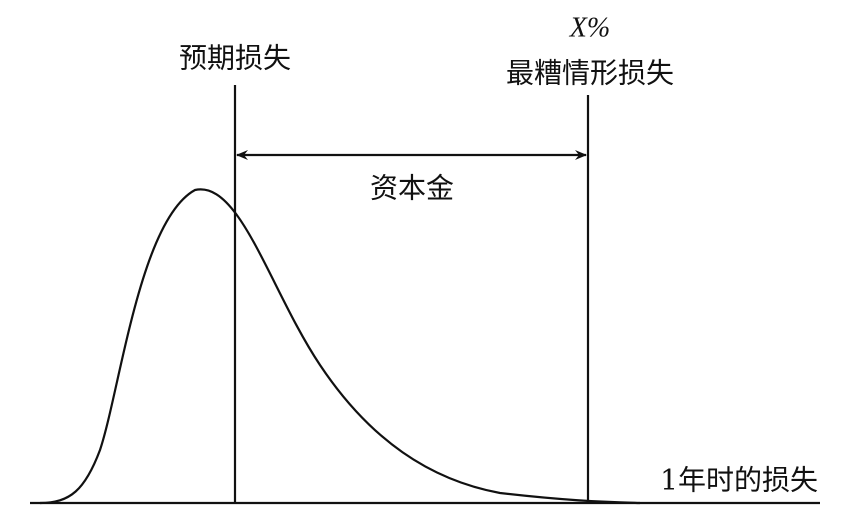 The height and width of the screenshot is (525, 842). What do you see at coordinates (590, 73) in the screenshot?
I see `worst-case-label: 最糟情形损失` at bounding box center [590, 73].